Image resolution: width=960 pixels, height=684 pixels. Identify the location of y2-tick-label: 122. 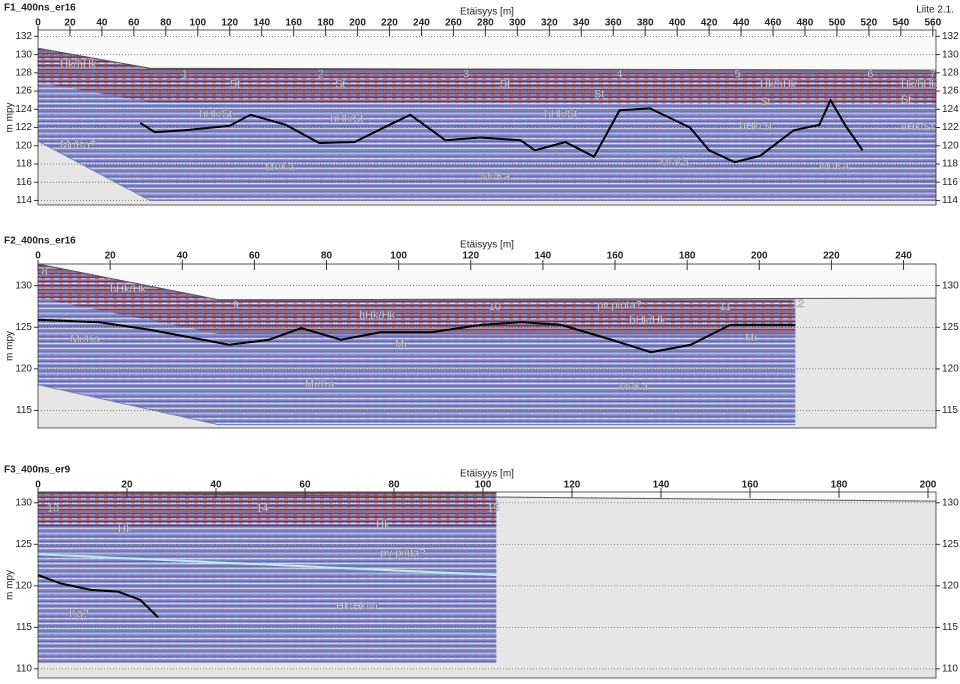
(950, 127).